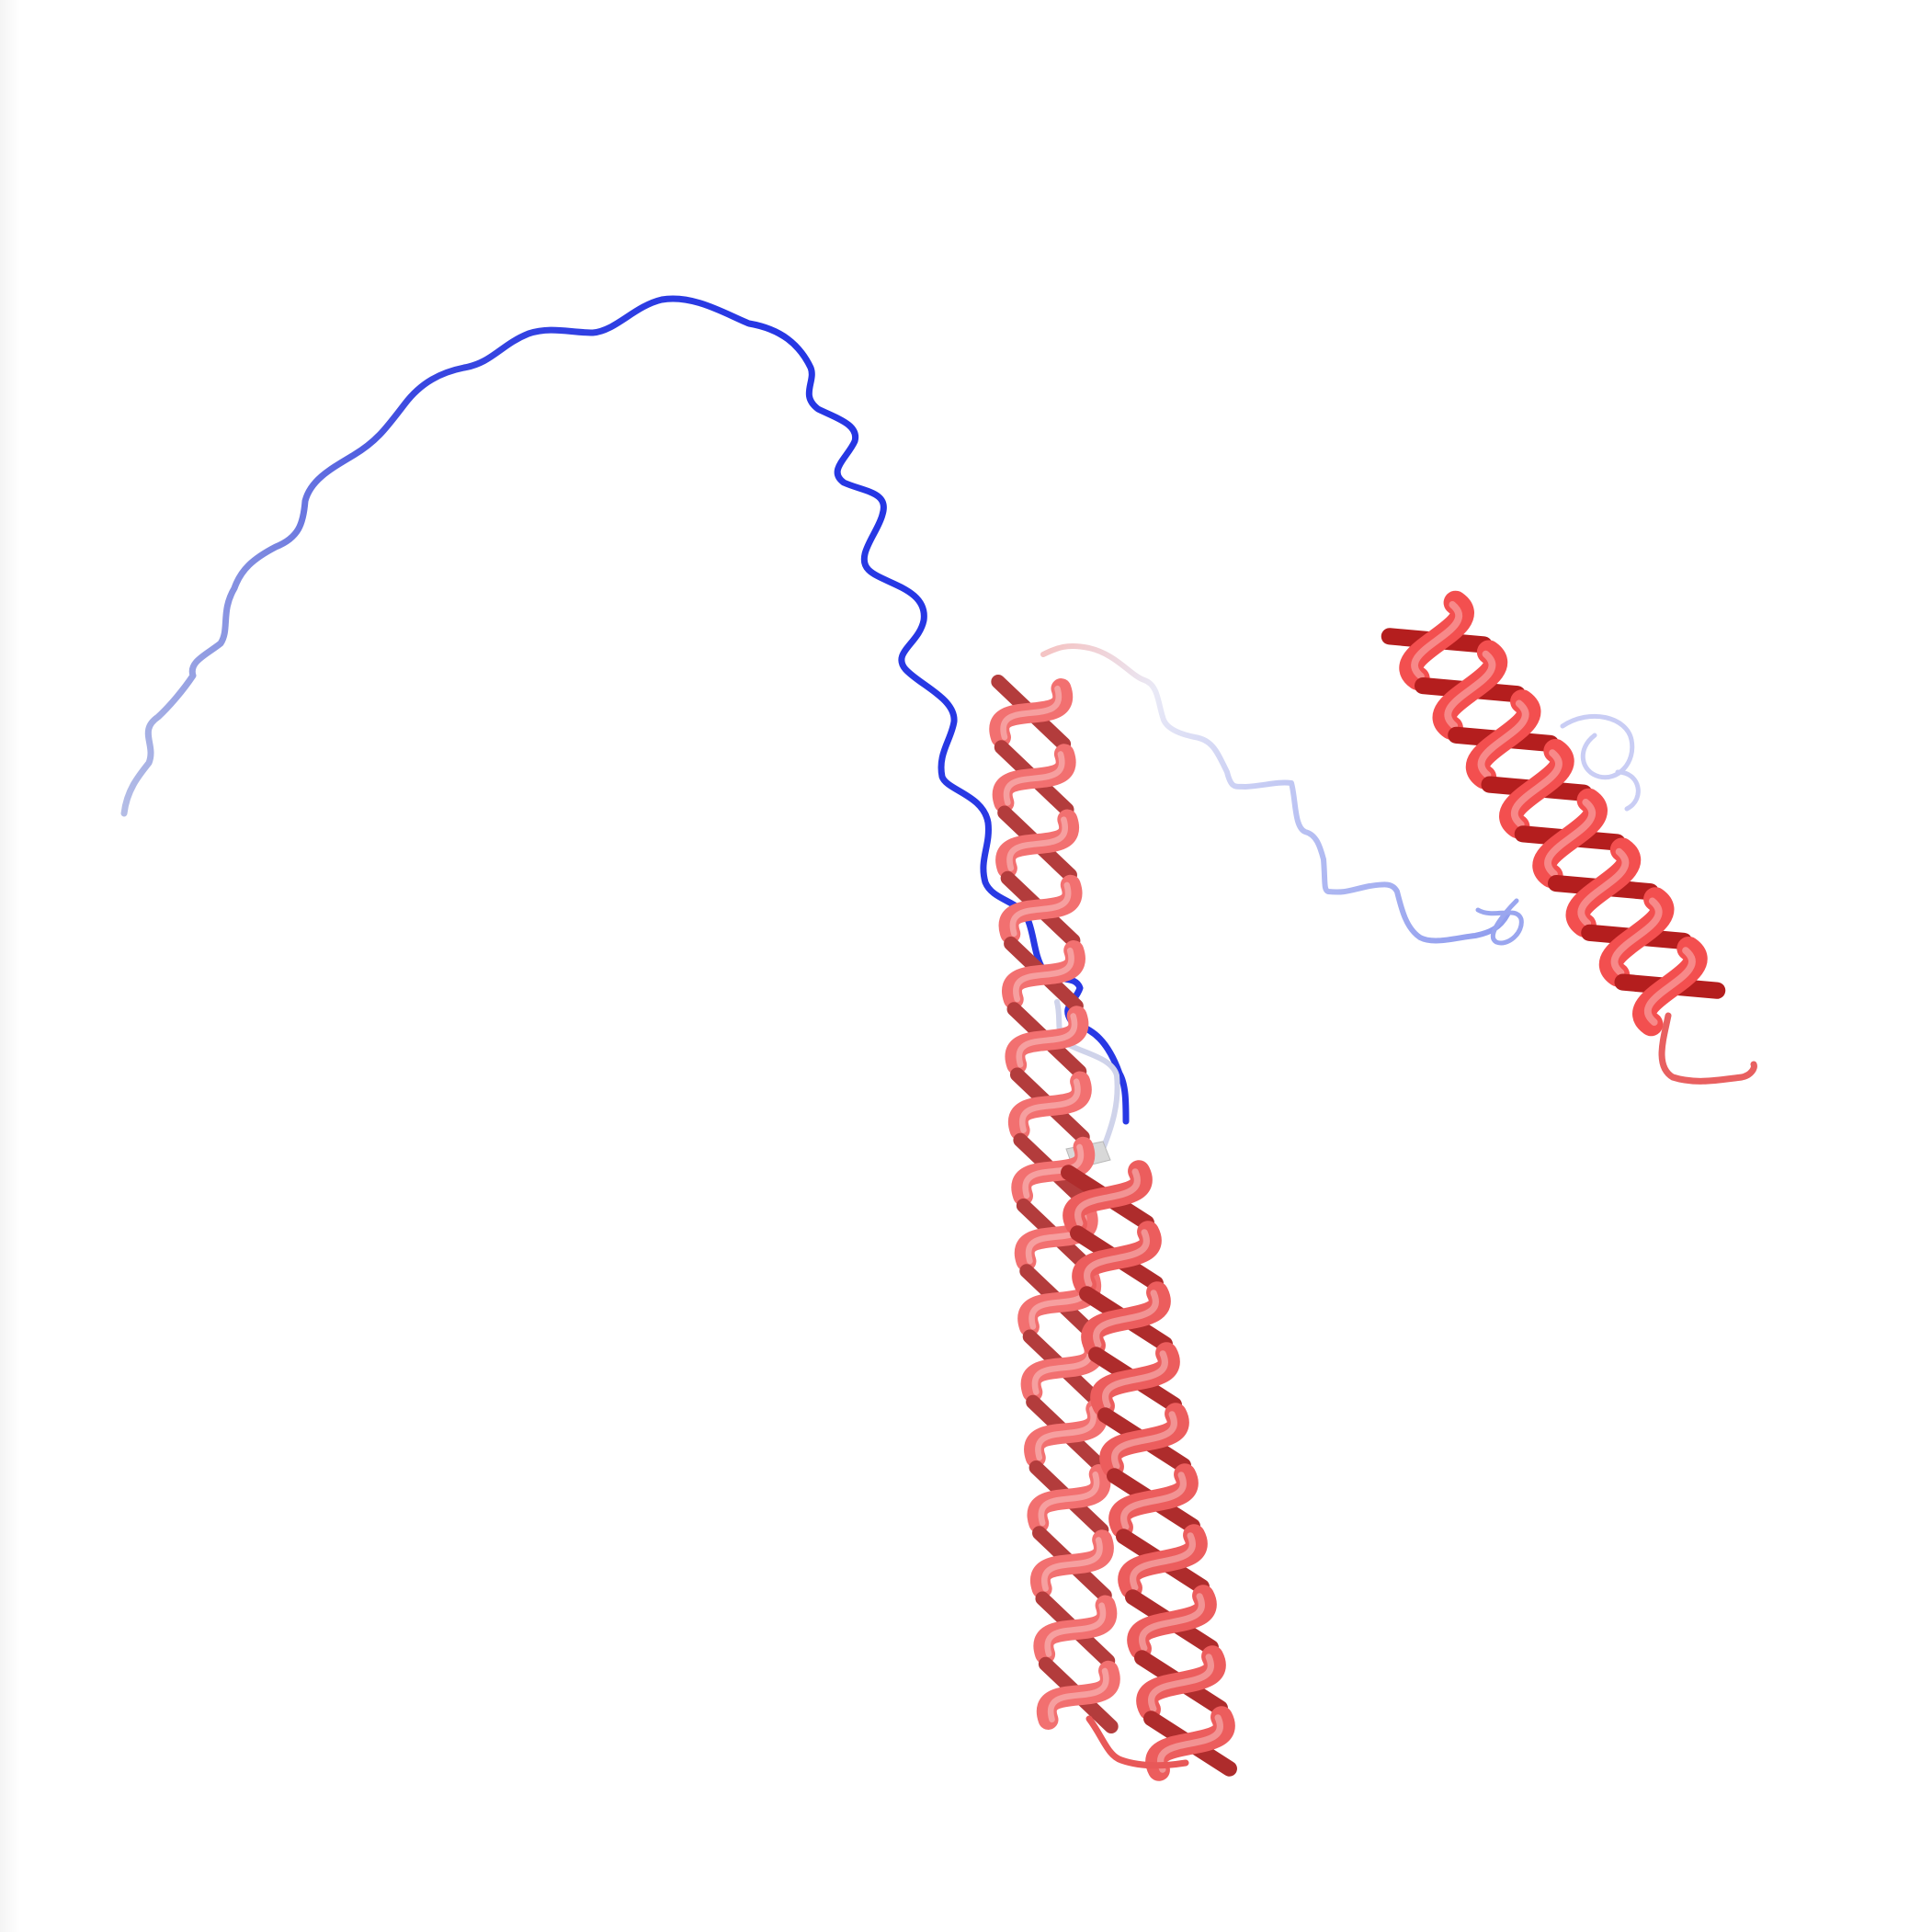 This screenshot has height=1932, width=1932. I want to click on helix-1-left, so click(1054, 1204).